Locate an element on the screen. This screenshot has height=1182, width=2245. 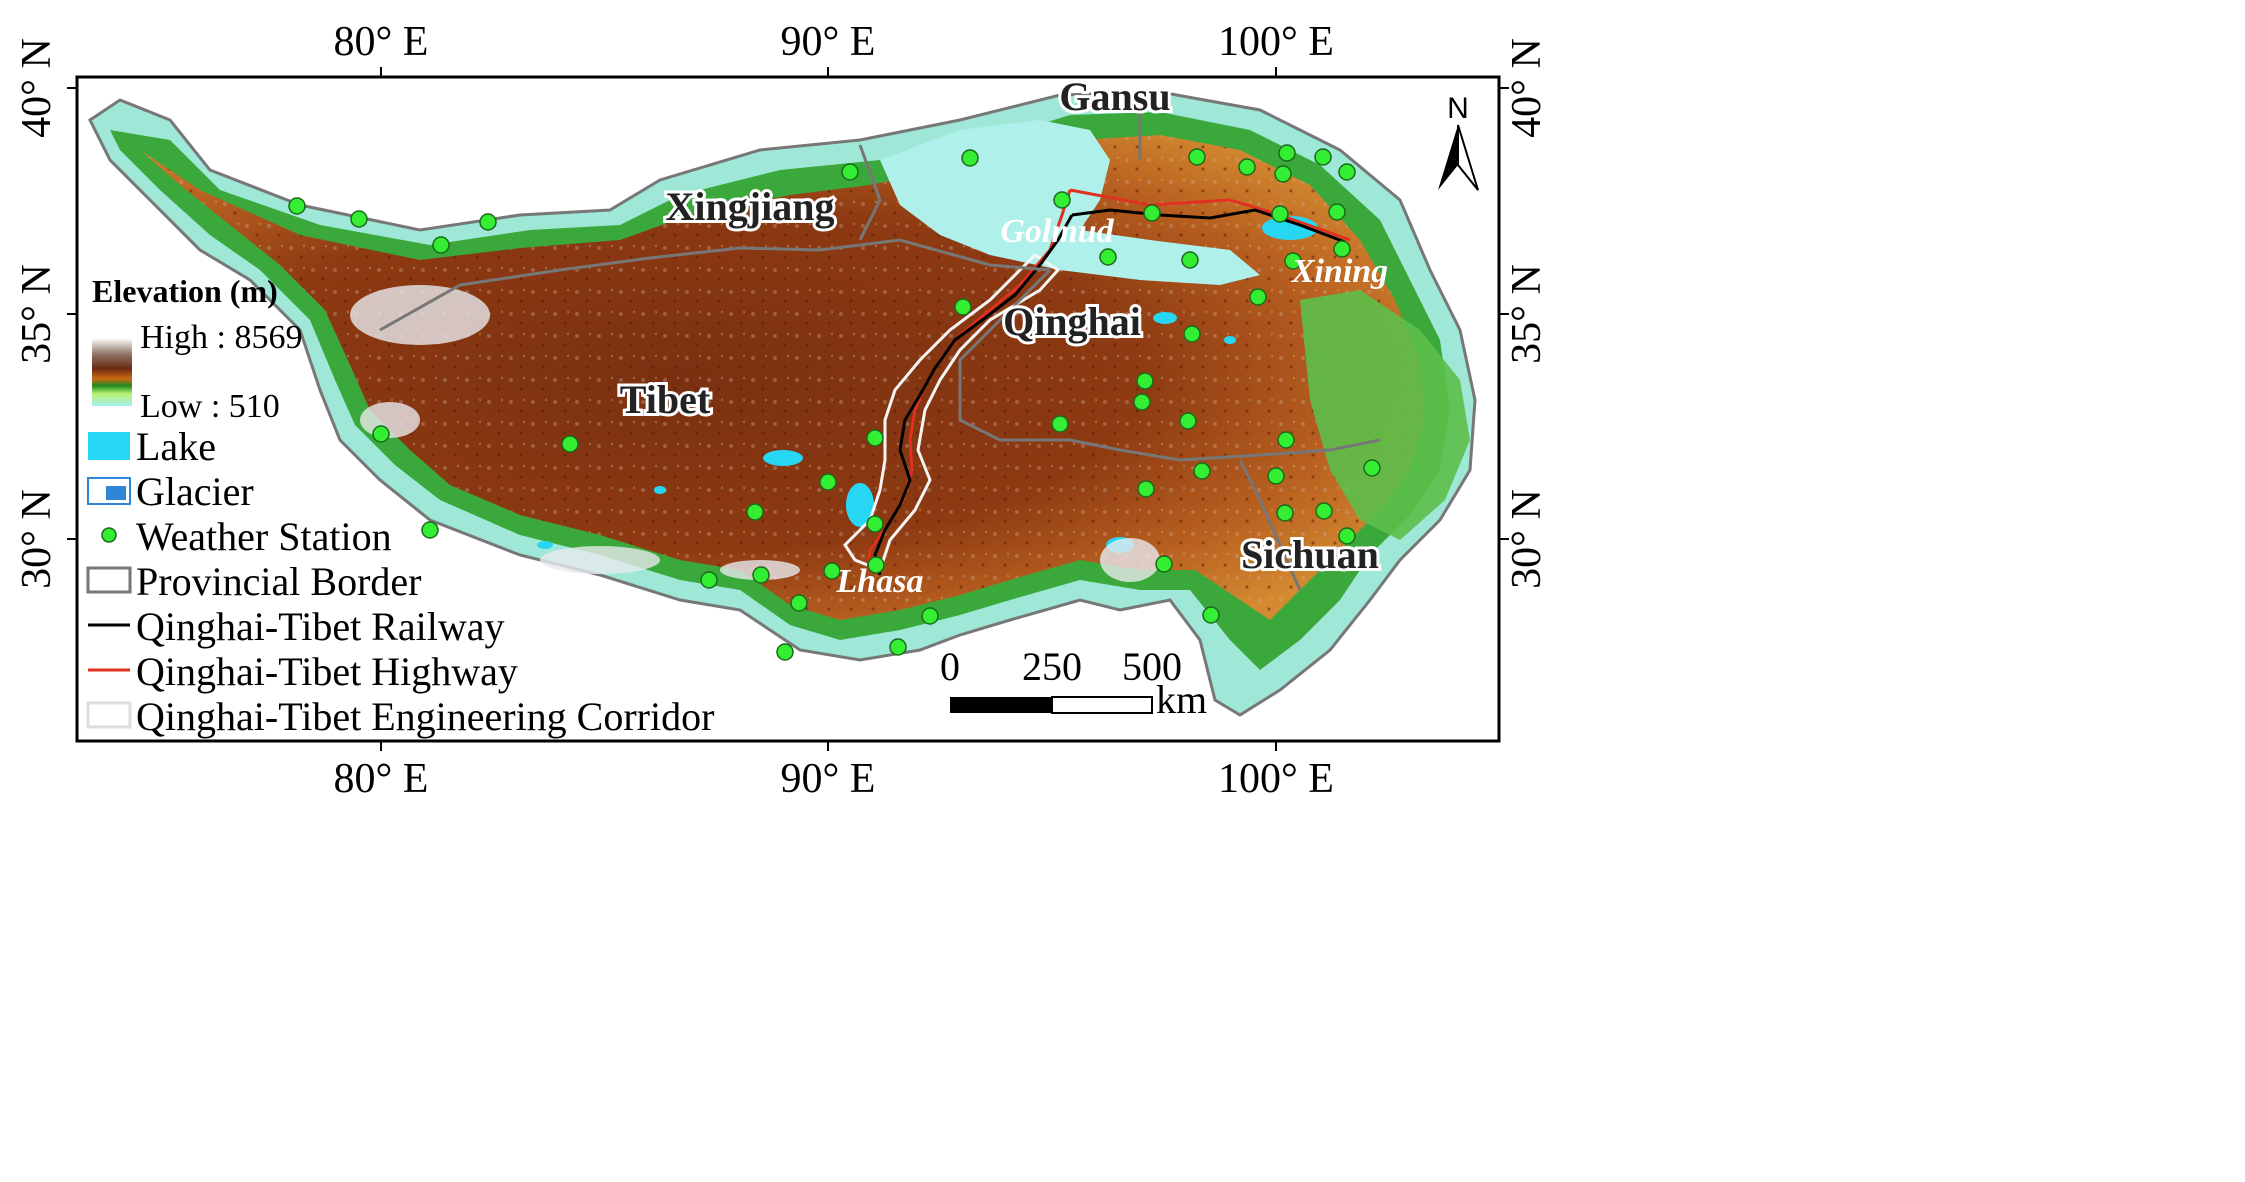
city-label-xining: Xining is located at coordinates (1339, 271).